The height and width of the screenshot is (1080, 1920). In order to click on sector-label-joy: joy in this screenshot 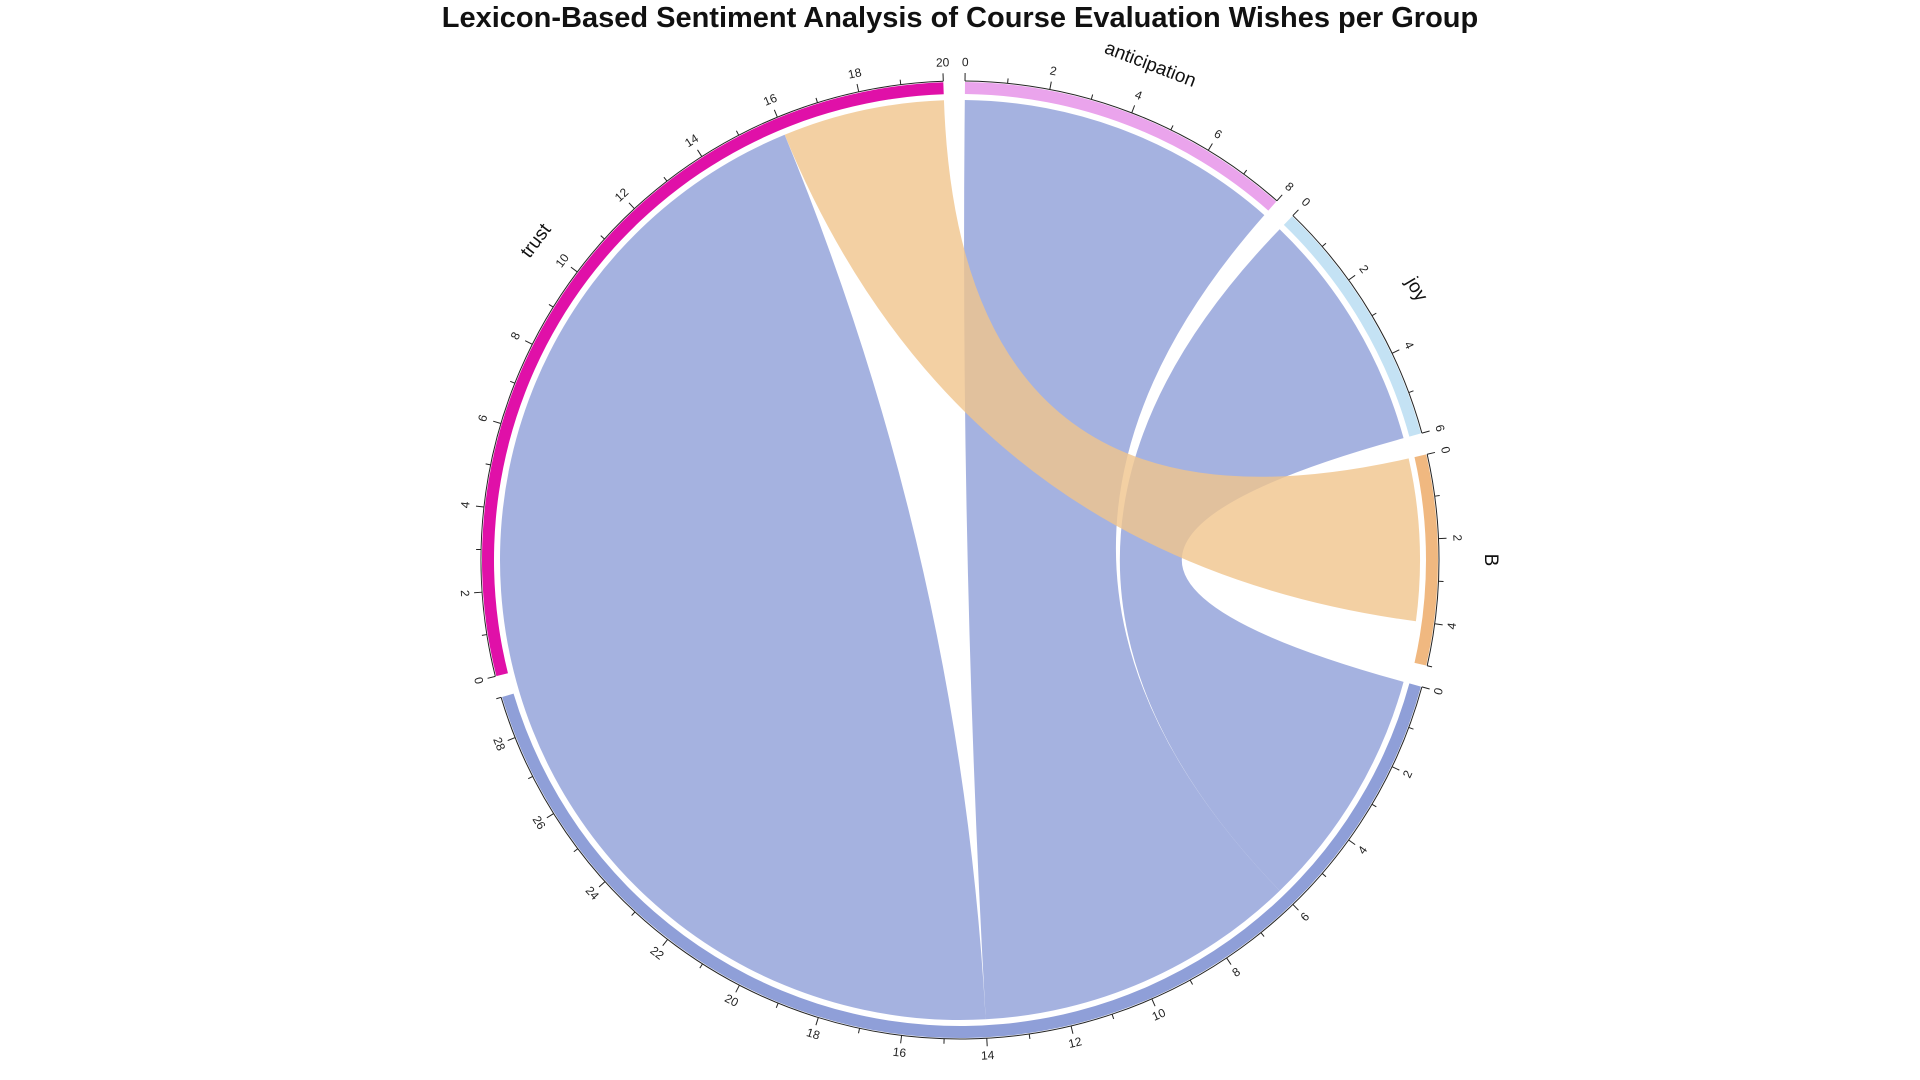, I will do `click(1416, 289)`.